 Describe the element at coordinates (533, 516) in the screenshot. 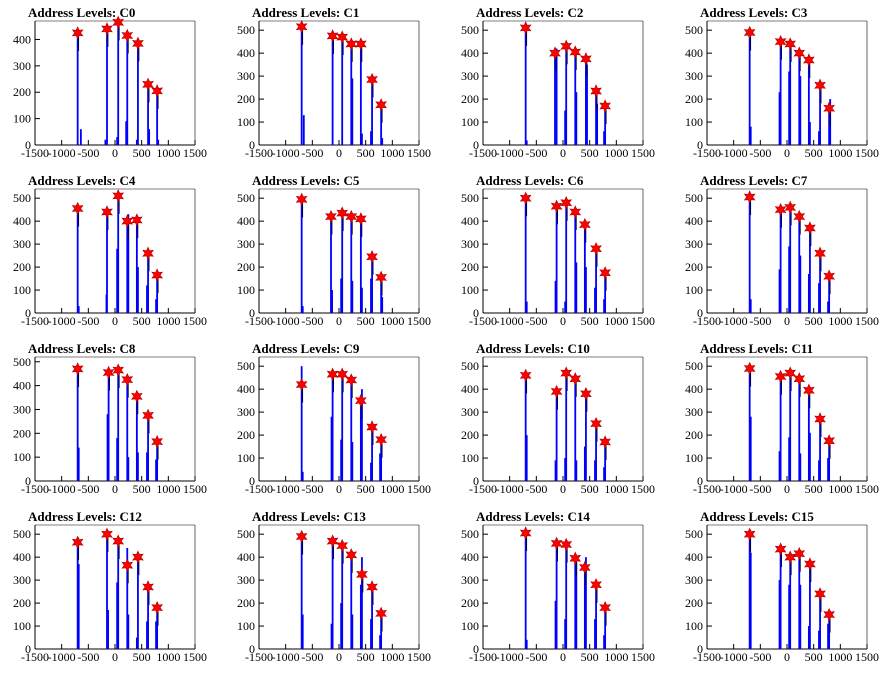

I see `chart-title: Address Levels: C14` at that location.